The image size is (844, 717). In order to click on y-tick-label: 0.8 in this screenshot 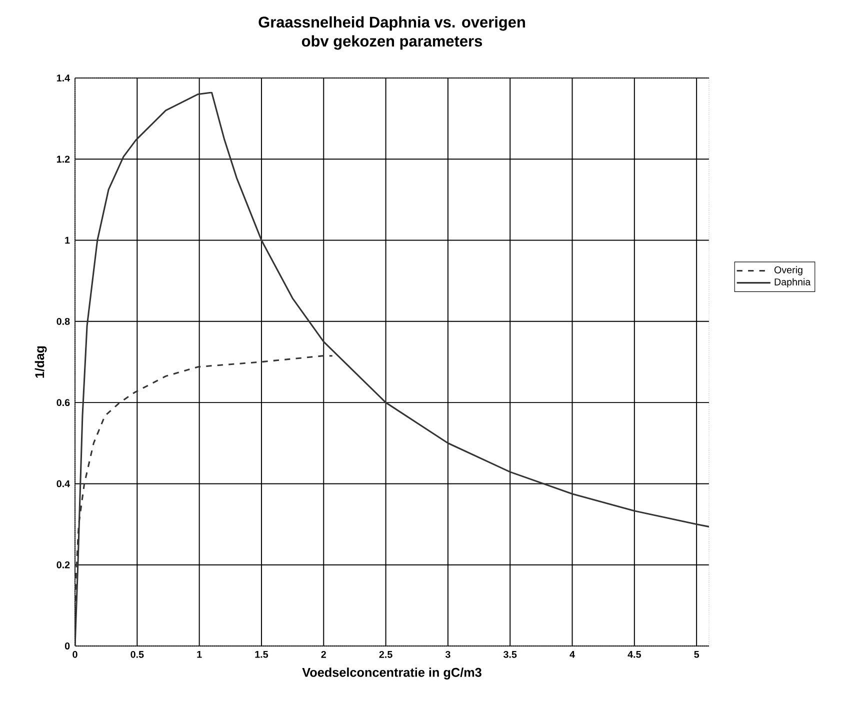, I will do `click(63, 321)`.